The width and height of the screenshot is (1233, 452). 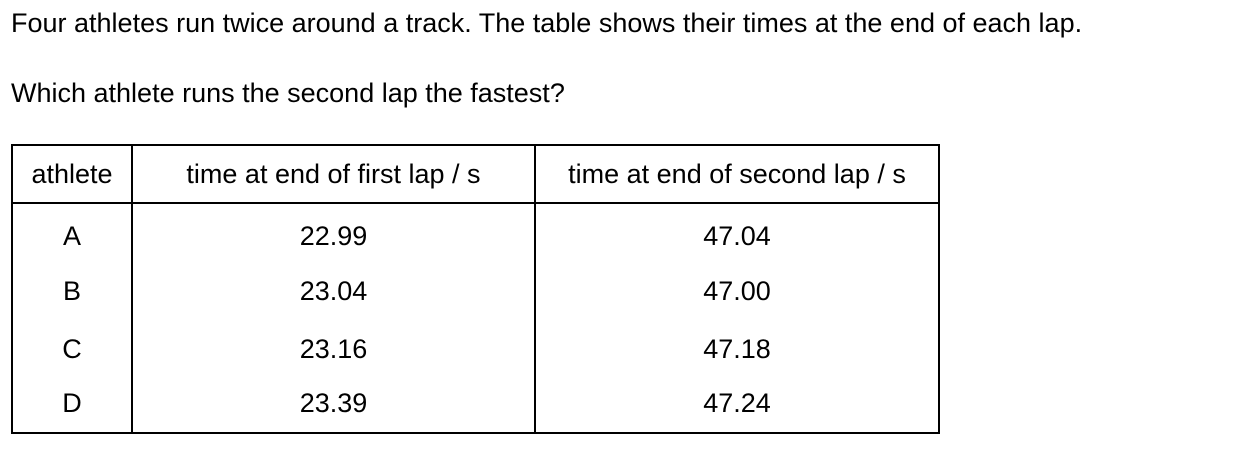 What do you see at coordinates (72, 402) in the screenshot?
I see `athlete-cell: D` at bounding box center [72, 402].